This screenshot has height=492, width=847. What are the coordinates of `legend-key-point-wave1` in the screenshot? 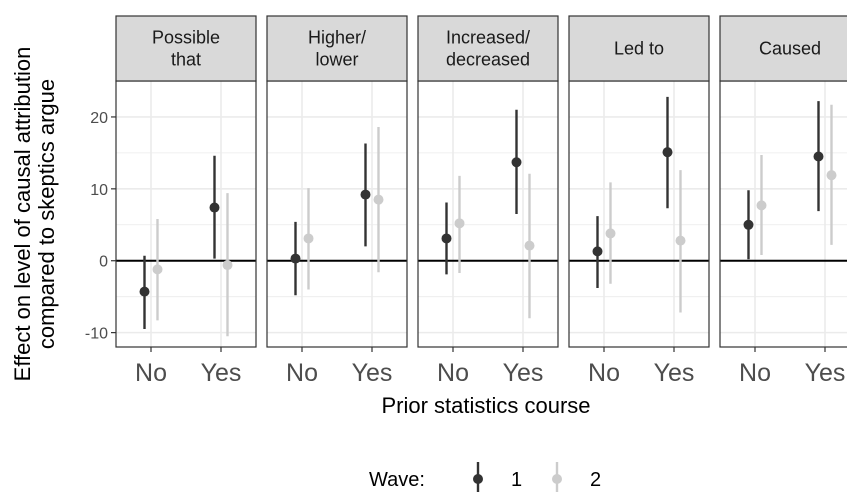 It's located at (478, 479).